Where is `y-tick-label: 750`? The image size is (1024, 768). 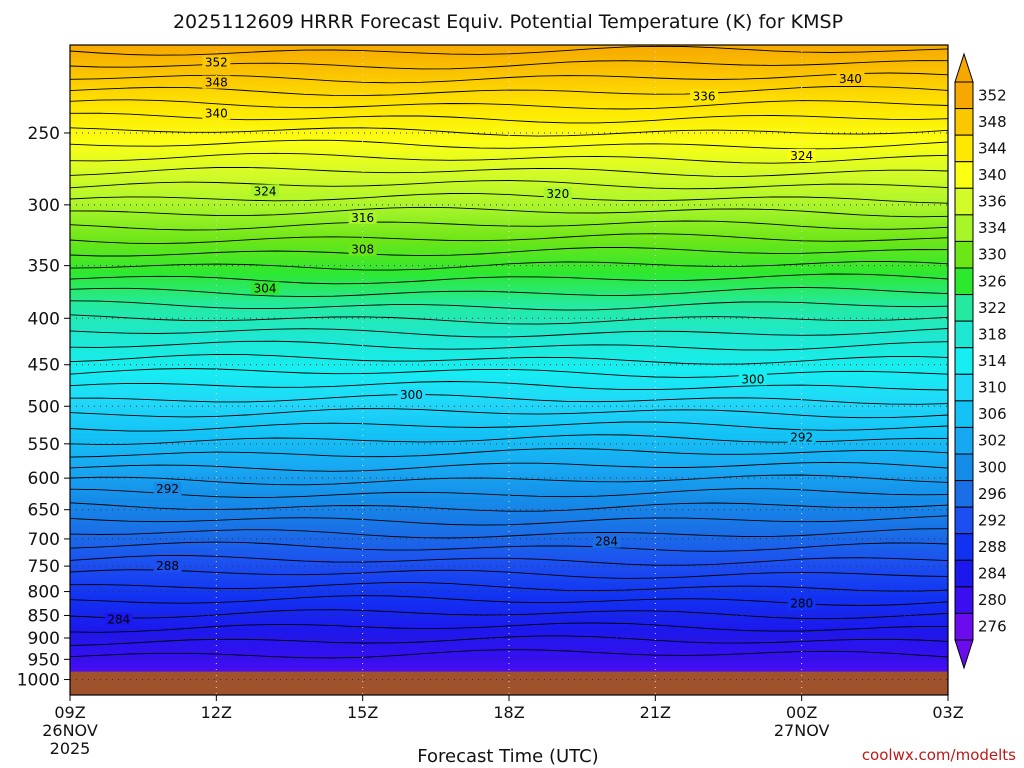
y-tick-label: 750 is located at coordinates (44, 567).